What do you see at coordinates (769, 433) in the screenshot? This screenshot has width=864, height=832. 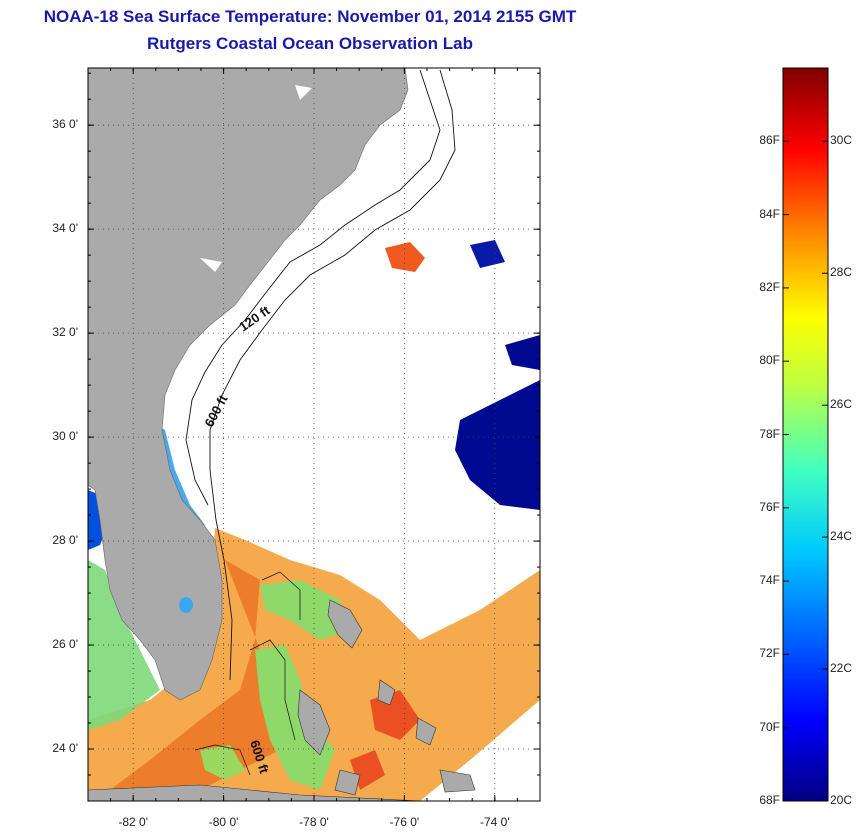 I see `colorbar-f-label: 78F` at bounding box center [769, 433].